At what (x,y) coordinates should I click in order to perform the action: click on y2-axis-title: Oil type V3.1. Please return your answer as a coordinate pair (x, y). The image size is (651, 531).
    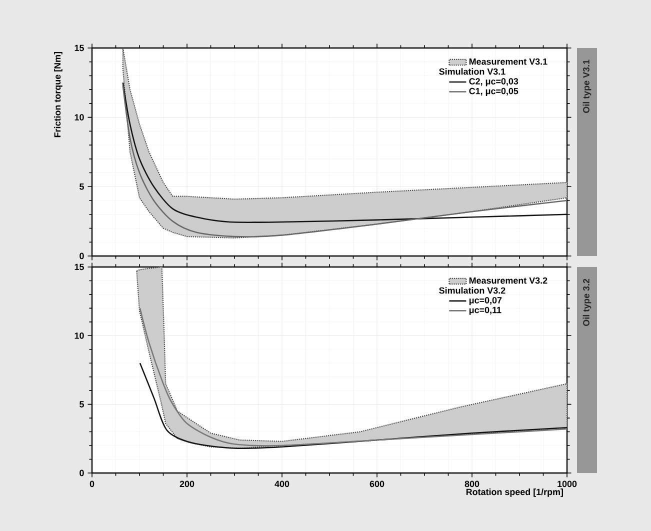
    Looking at the image, I should click on (587, 86).